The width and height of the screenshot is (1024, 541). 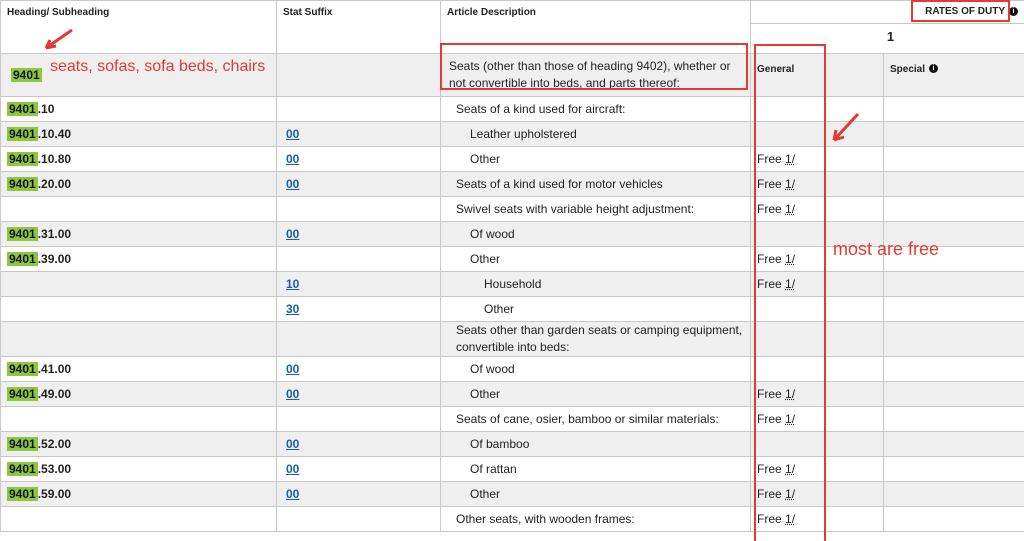 What do you see at coordinates (953, 75) in the screenshot?
I see `special-cell: Special i` at bounding box center [953, 75].